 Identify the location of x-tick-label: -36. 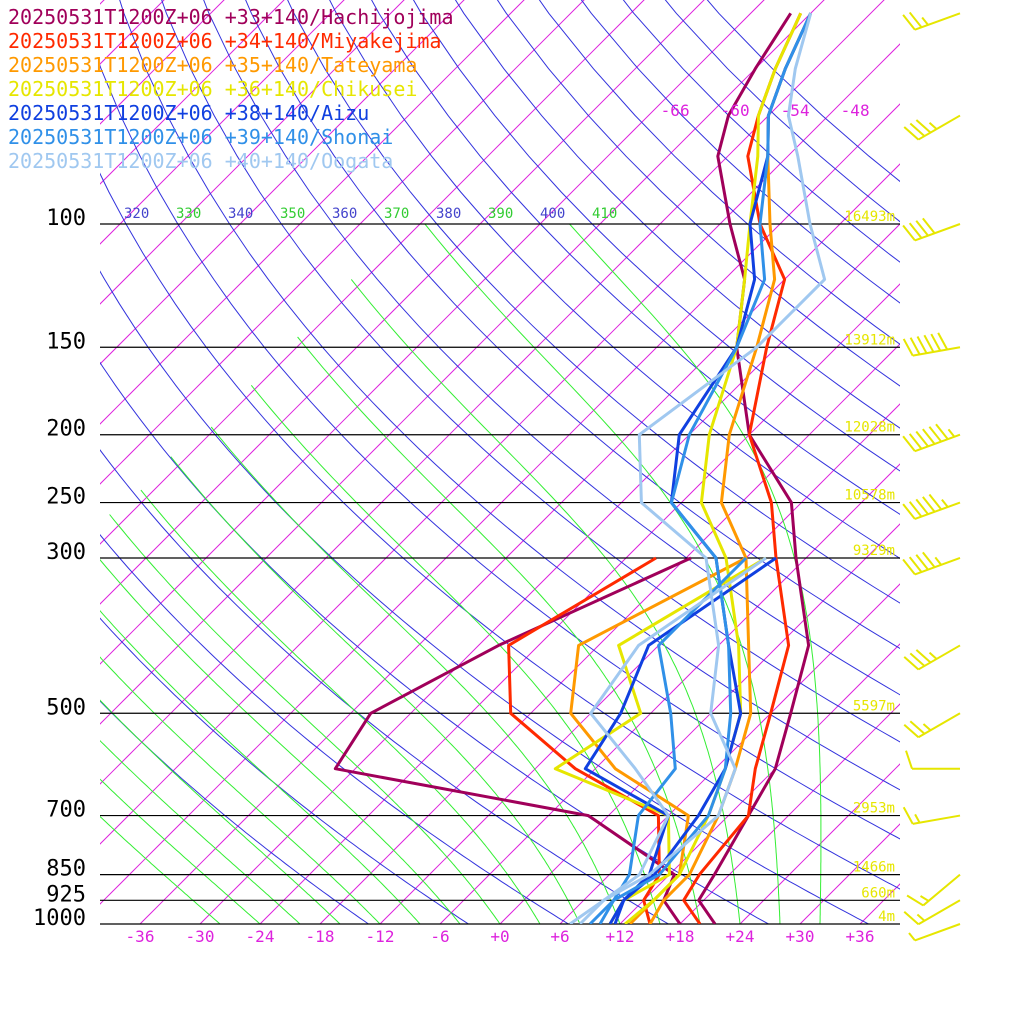
(140, 936).